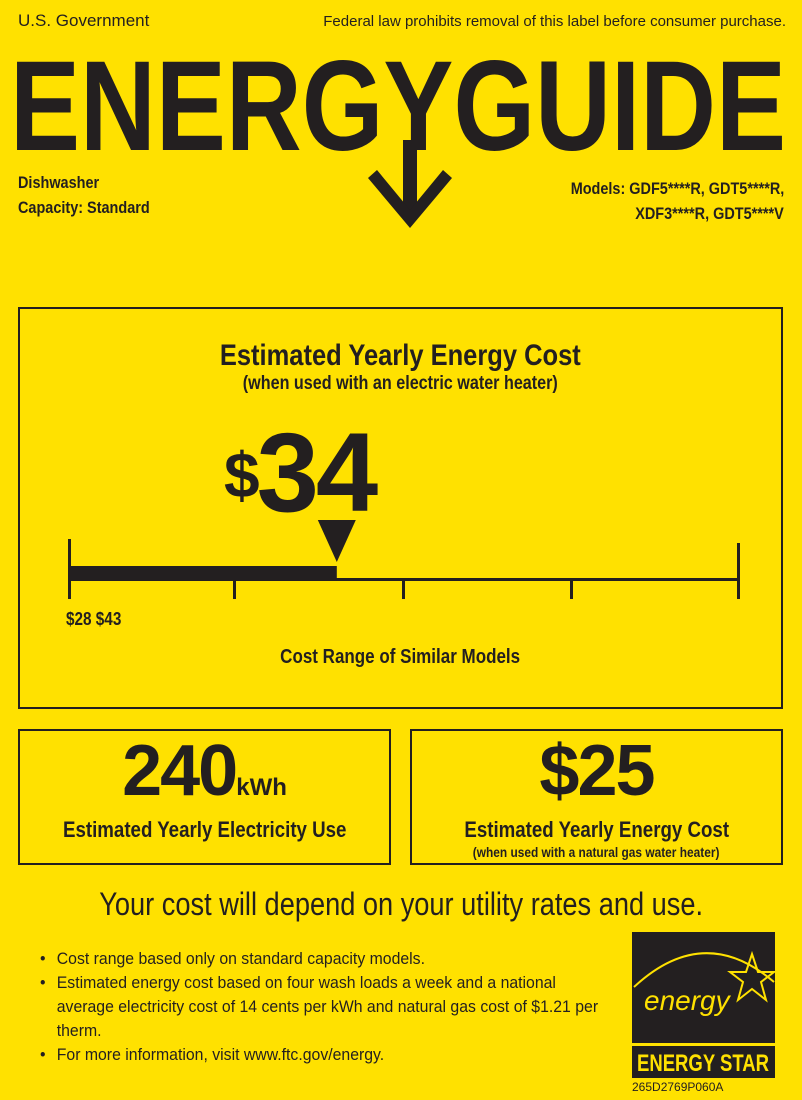 This screenshot has height=1100, width=802. I want to click on electricity-label: Estimated Yearly Electricity Use, so click(204, 829).